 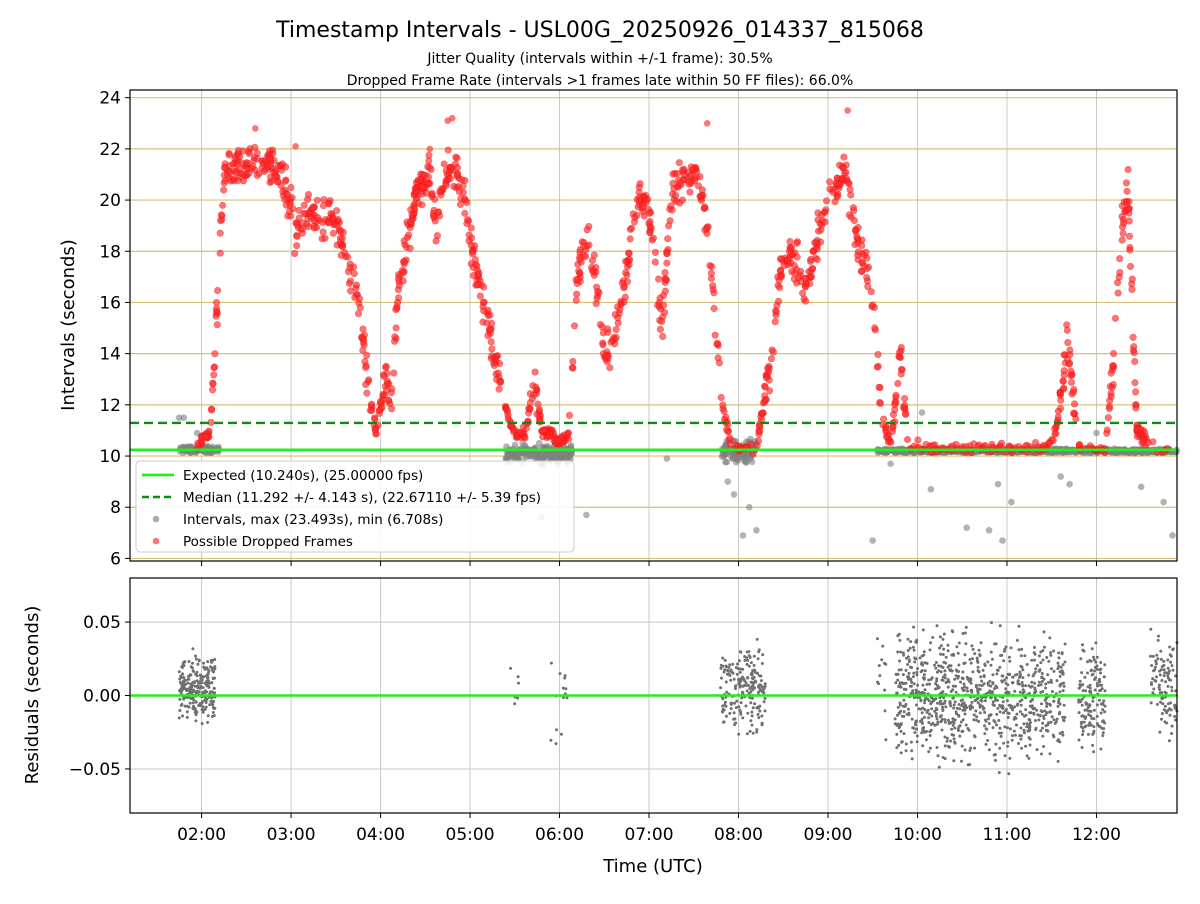 What do you see at coordinates (678, 698) in the screenshot?
I see `residuals-series` at bounding box center [678, 698].